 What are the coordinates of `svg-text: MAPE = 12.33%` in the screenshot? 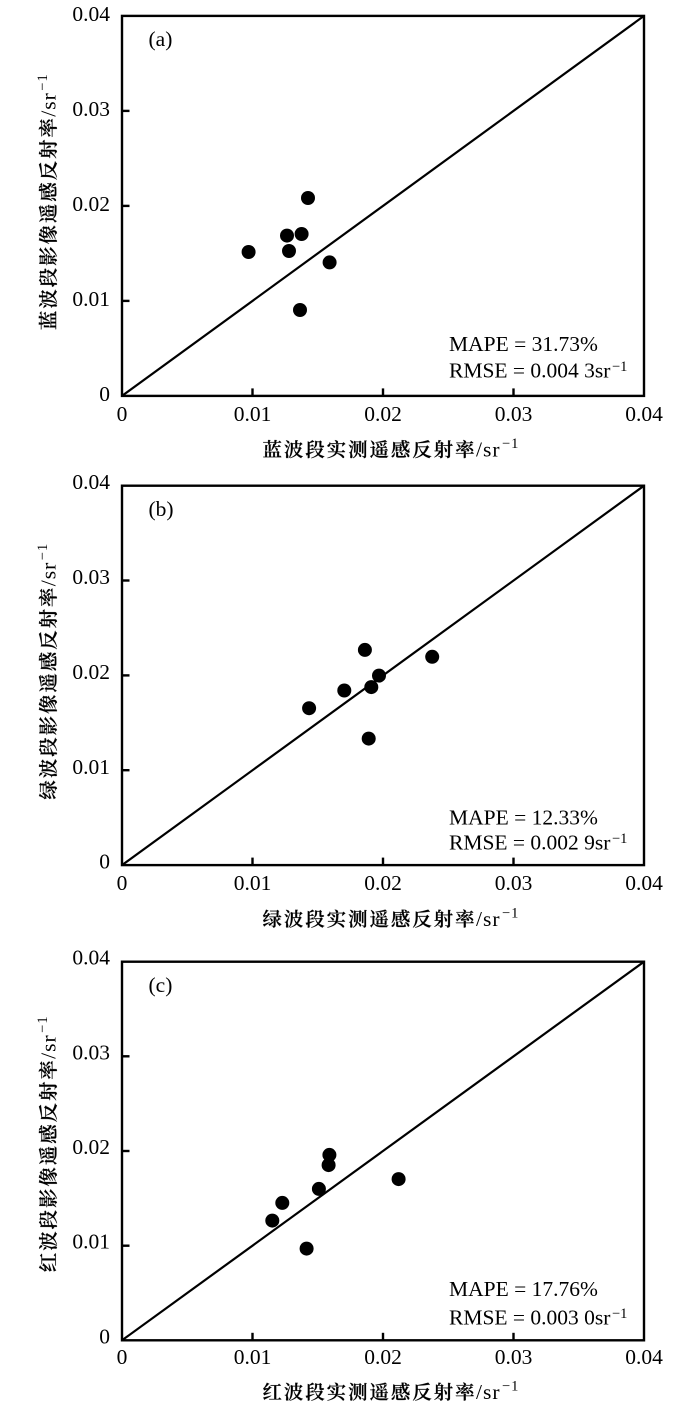 It's located at (523, 817).